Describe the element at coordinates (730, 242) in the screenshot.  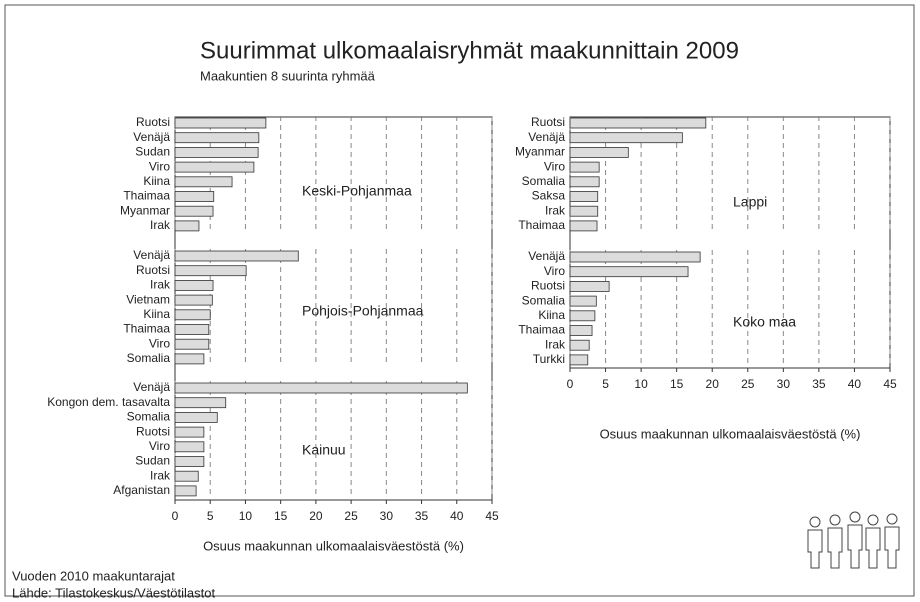
I see `plot-frame` at that location.